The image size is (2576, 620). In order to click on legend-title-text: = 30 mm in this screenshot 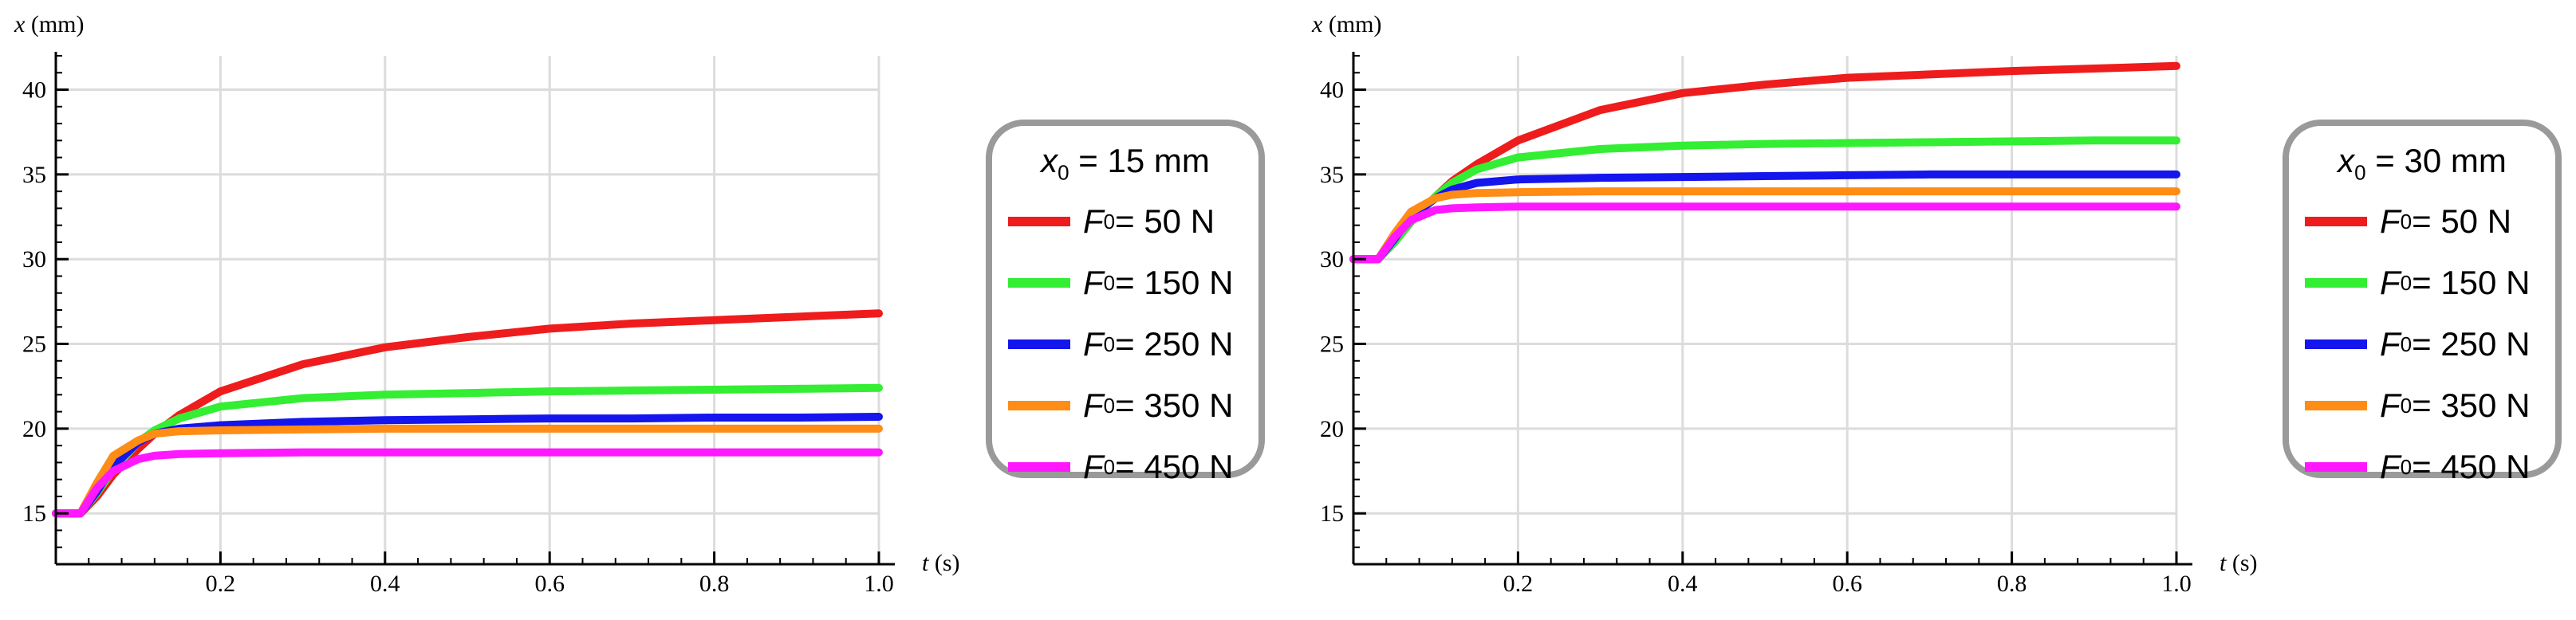, I will do `click(2436, 160)`.